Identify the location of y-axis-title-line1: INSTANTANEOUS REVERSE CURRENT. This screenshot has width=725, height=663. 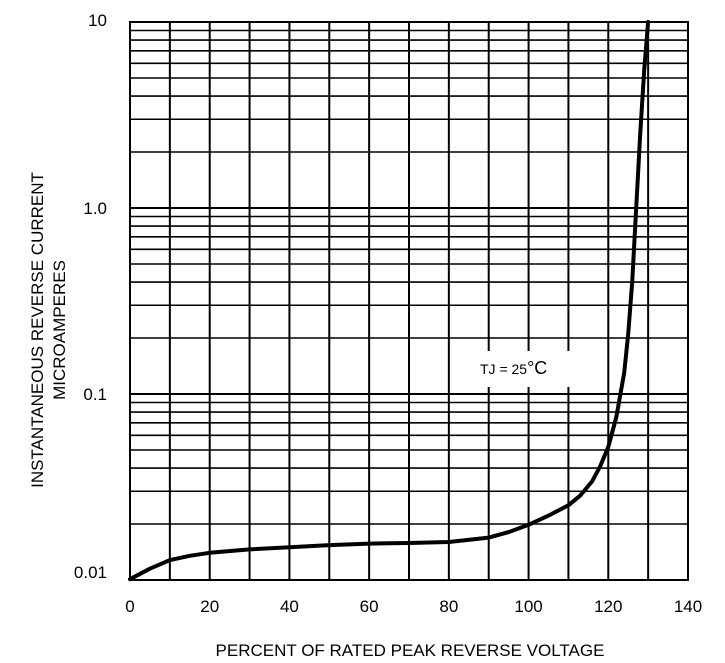
(37, 330).